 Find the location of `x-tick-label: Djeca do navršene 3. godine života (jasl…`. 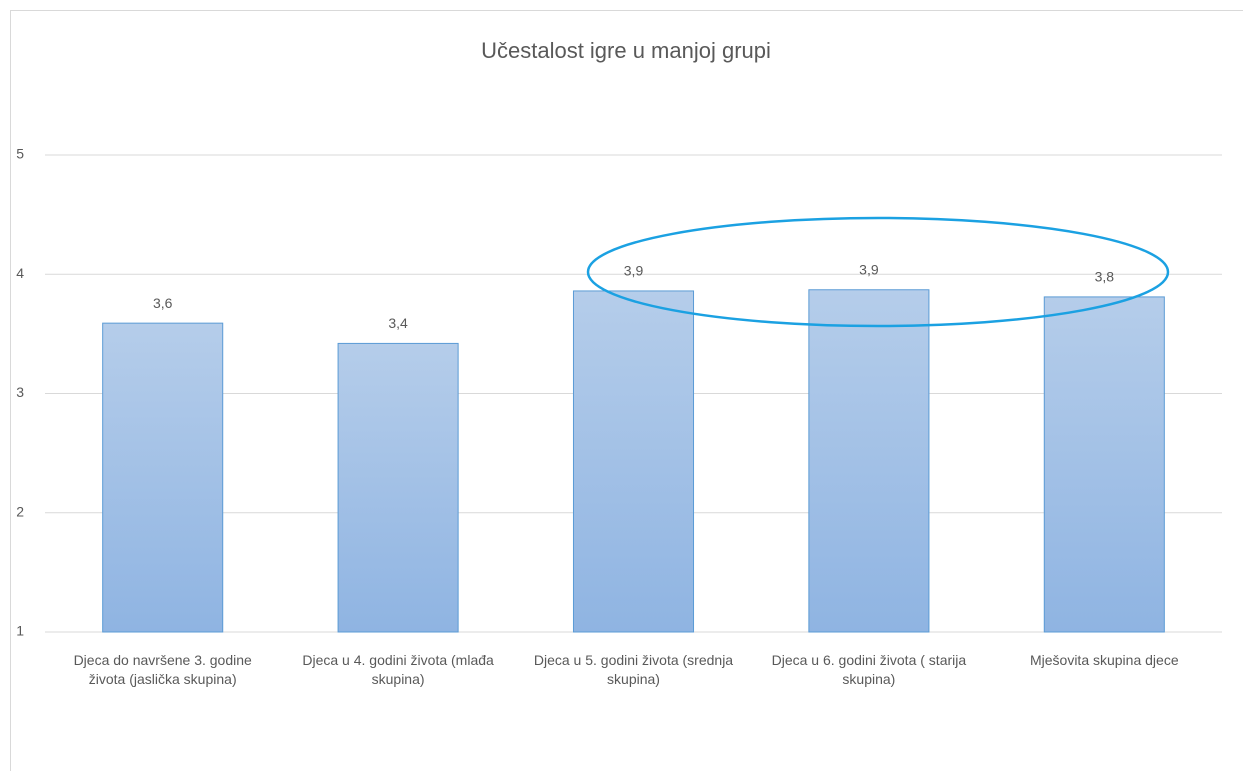

x-tick-label: Djeca do navršene 3. godine života (jasl… is located at coordinates (162, 669).